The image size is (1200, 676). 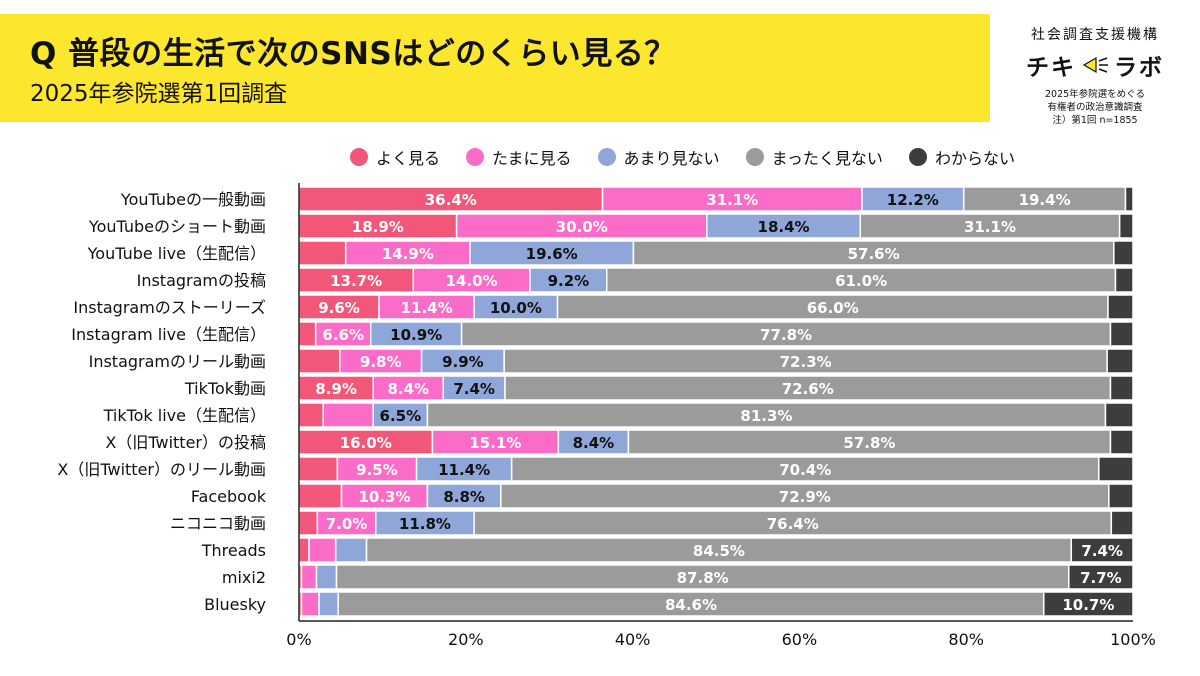 I want to click on legend-label-rarely: あまり見ない, so click(x=671, y=158).